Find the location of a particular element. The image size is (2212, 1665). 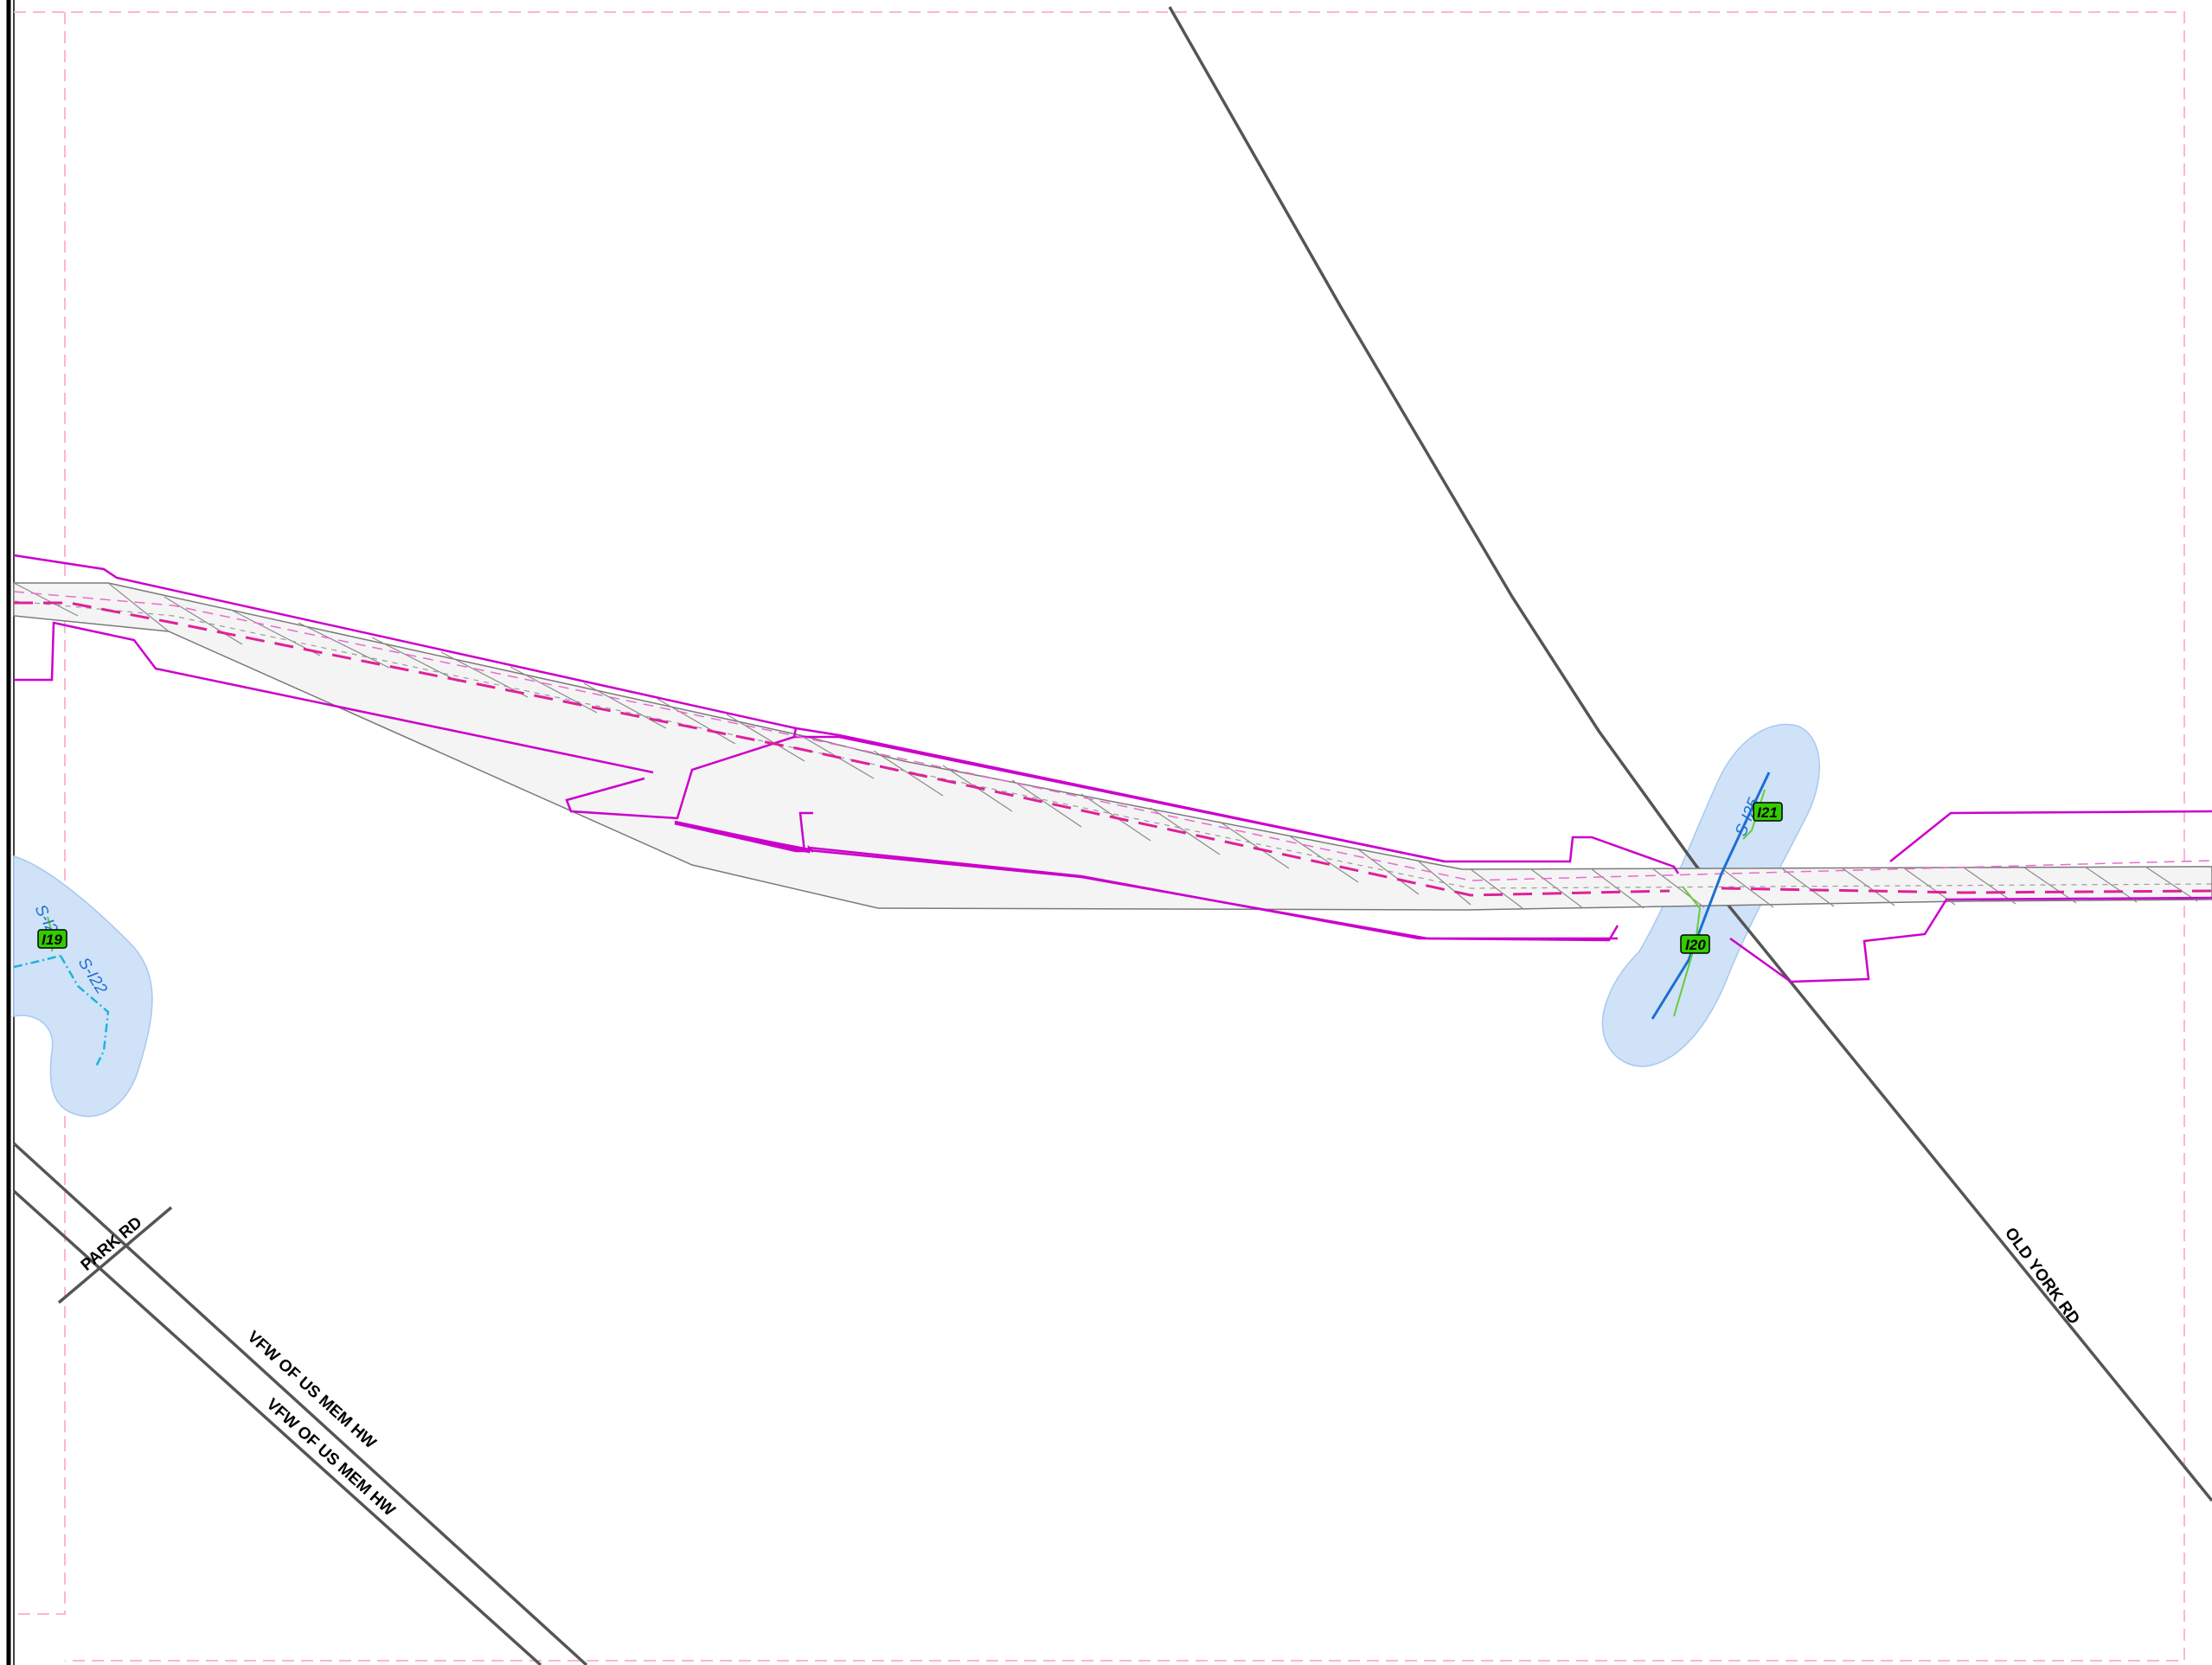

feature-marker-i20: I20 is located at coordinates (1695, 944).